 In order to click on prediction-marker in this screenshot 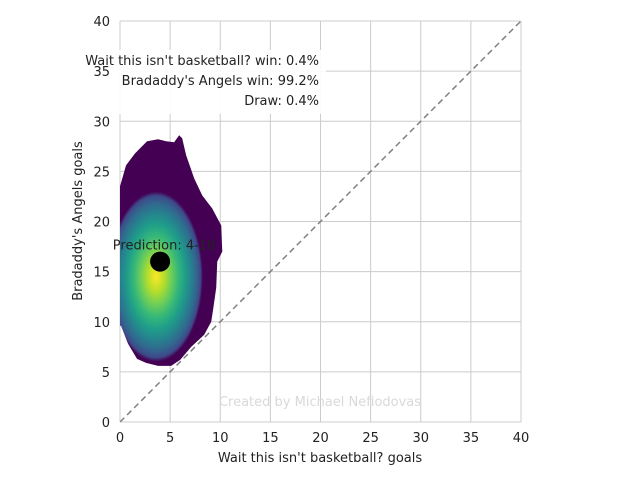, I will do `click(160, 261)`.